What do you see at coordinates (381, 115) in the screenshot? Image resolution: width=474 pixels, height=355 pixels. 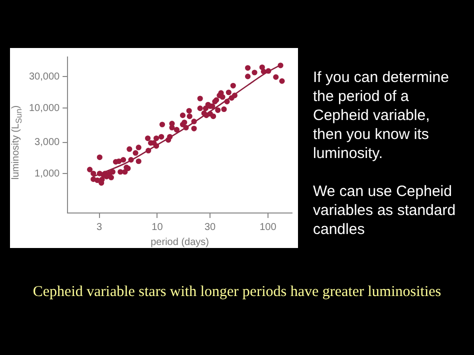 I see `text: If you can determine the period of a Cepheid variable, then you know its luminosity.` at bounding box center [381, 115].